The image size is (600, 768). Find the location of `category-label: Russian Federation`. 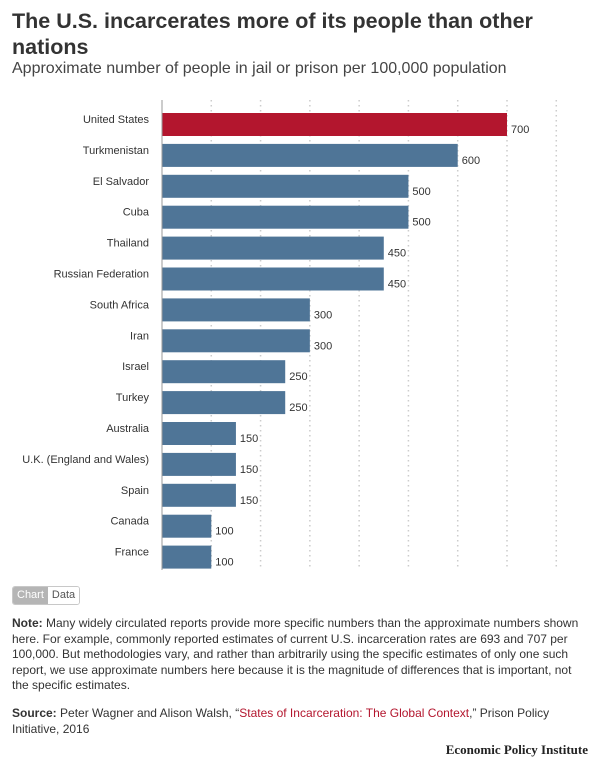

category-label: Russian Federation is located at coordinates (101, 275).